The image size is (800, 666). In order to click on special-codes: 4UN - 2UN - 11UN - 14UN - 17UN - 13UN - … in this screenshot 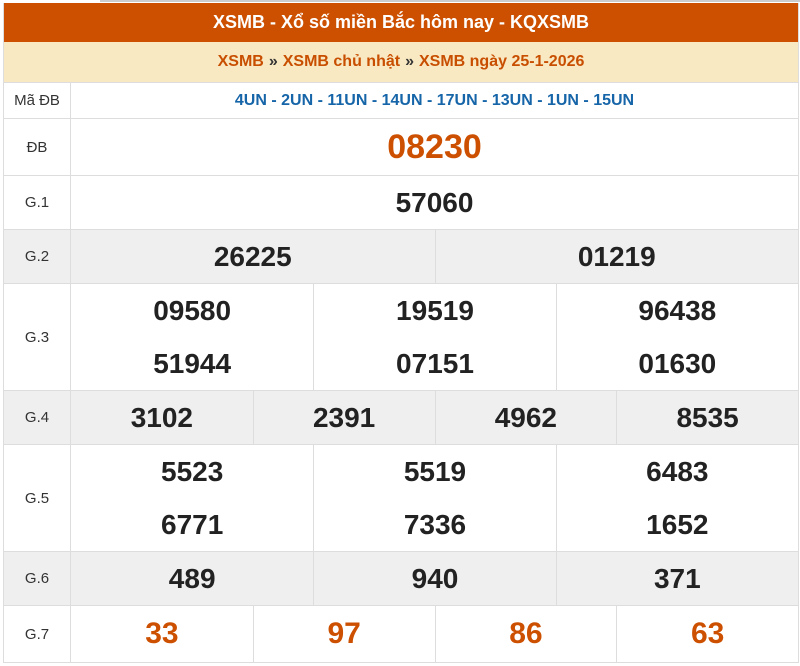, I will do `click(434, 100)`.